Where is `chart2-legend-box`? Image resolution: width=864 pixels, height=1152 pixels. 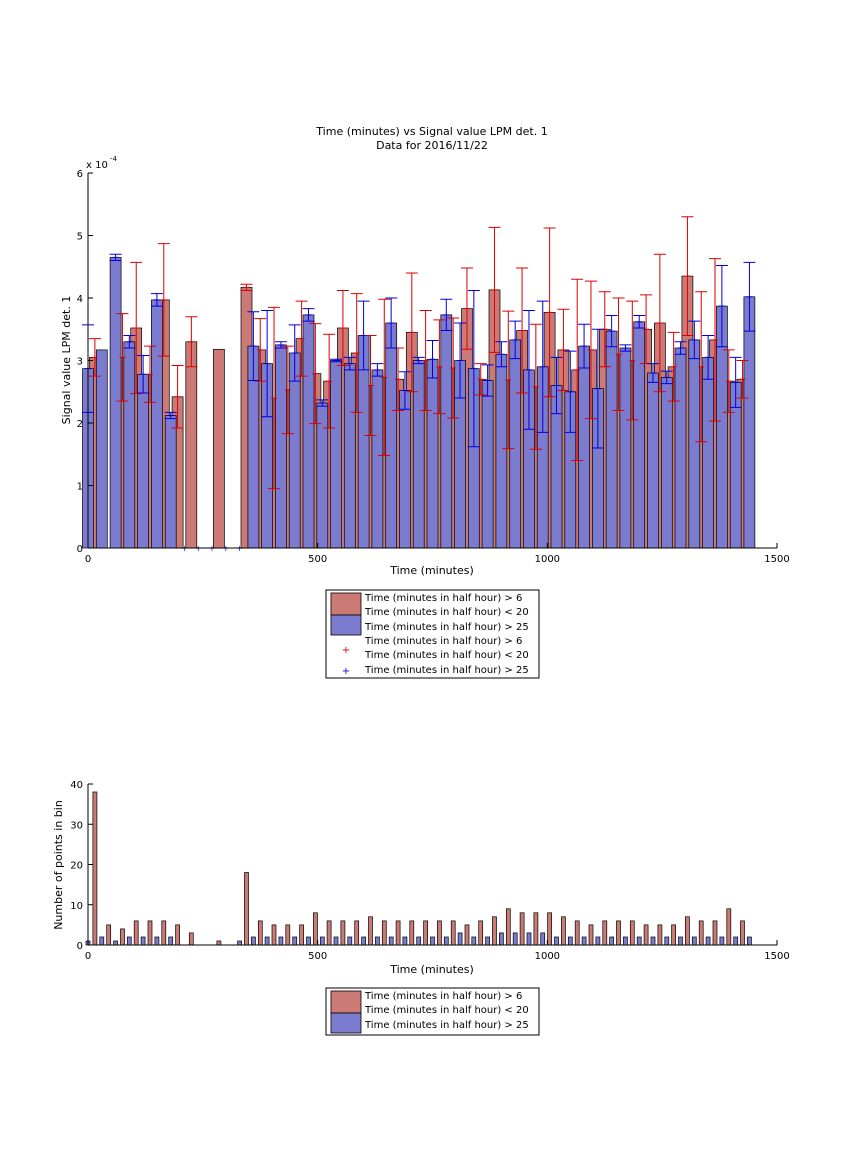 chart2-legend-box is located at coordinates (432, 1011).